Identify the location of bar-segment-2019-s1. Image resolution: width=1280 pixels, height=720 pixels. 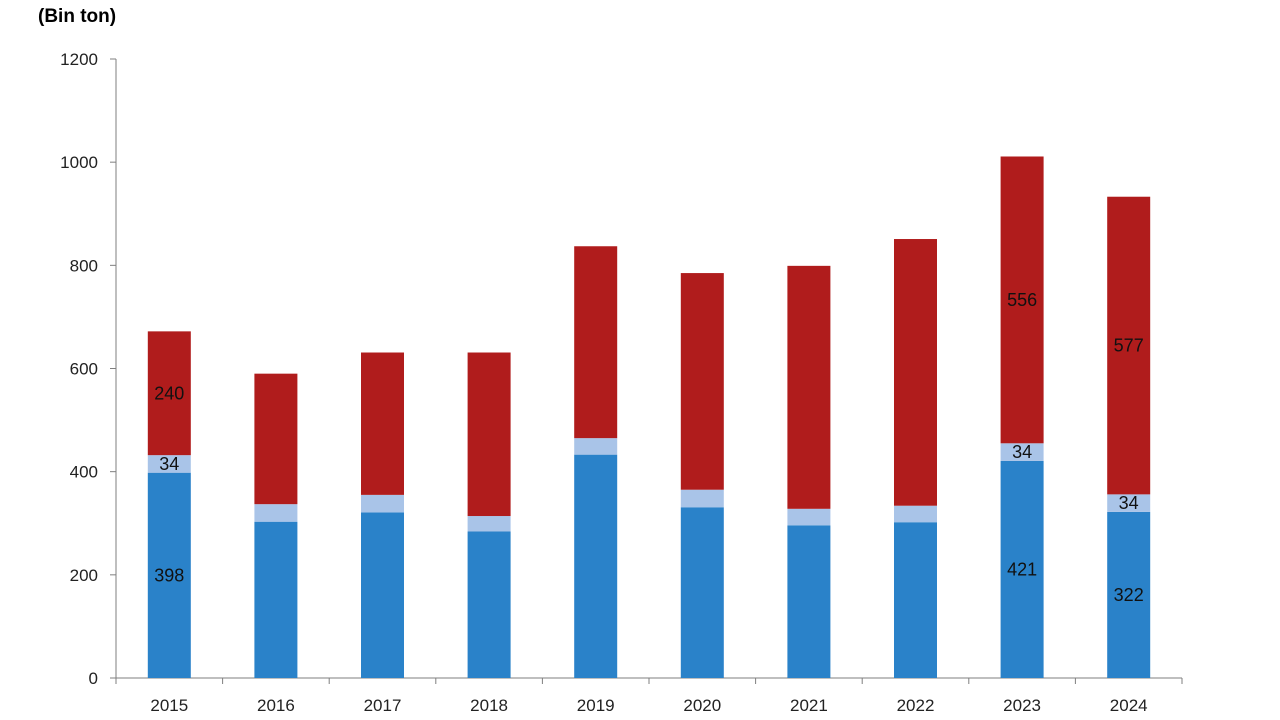
(596, 446).